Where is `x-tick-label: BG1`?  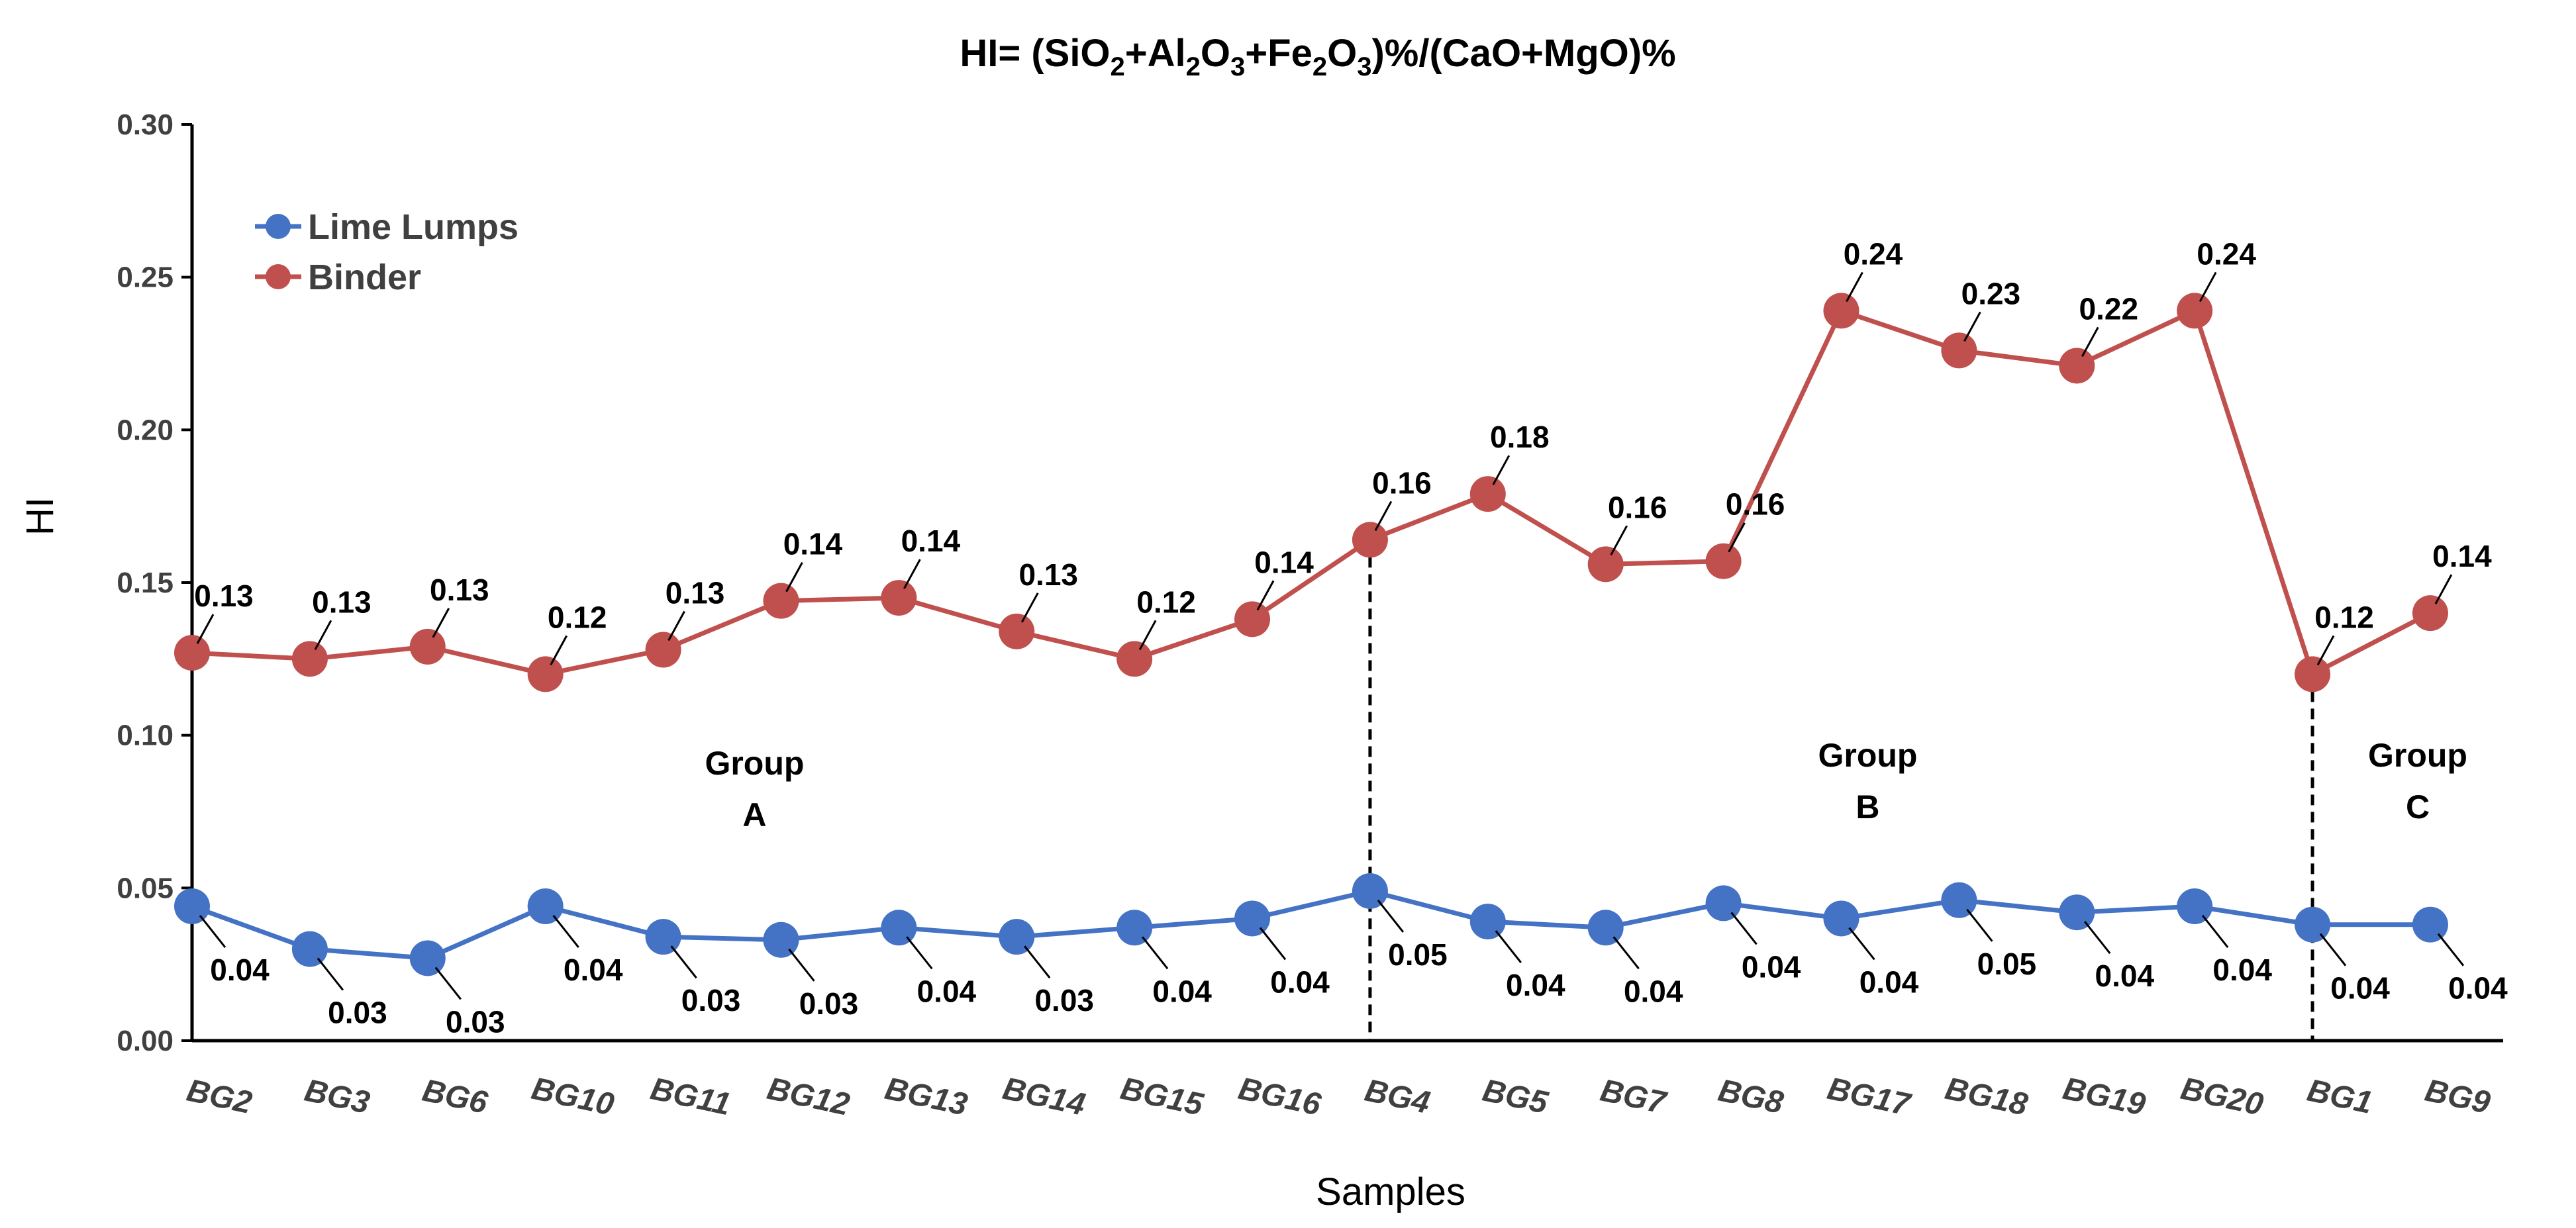 x-tick-label: BG1 is located at coordinates (2339, 1097).